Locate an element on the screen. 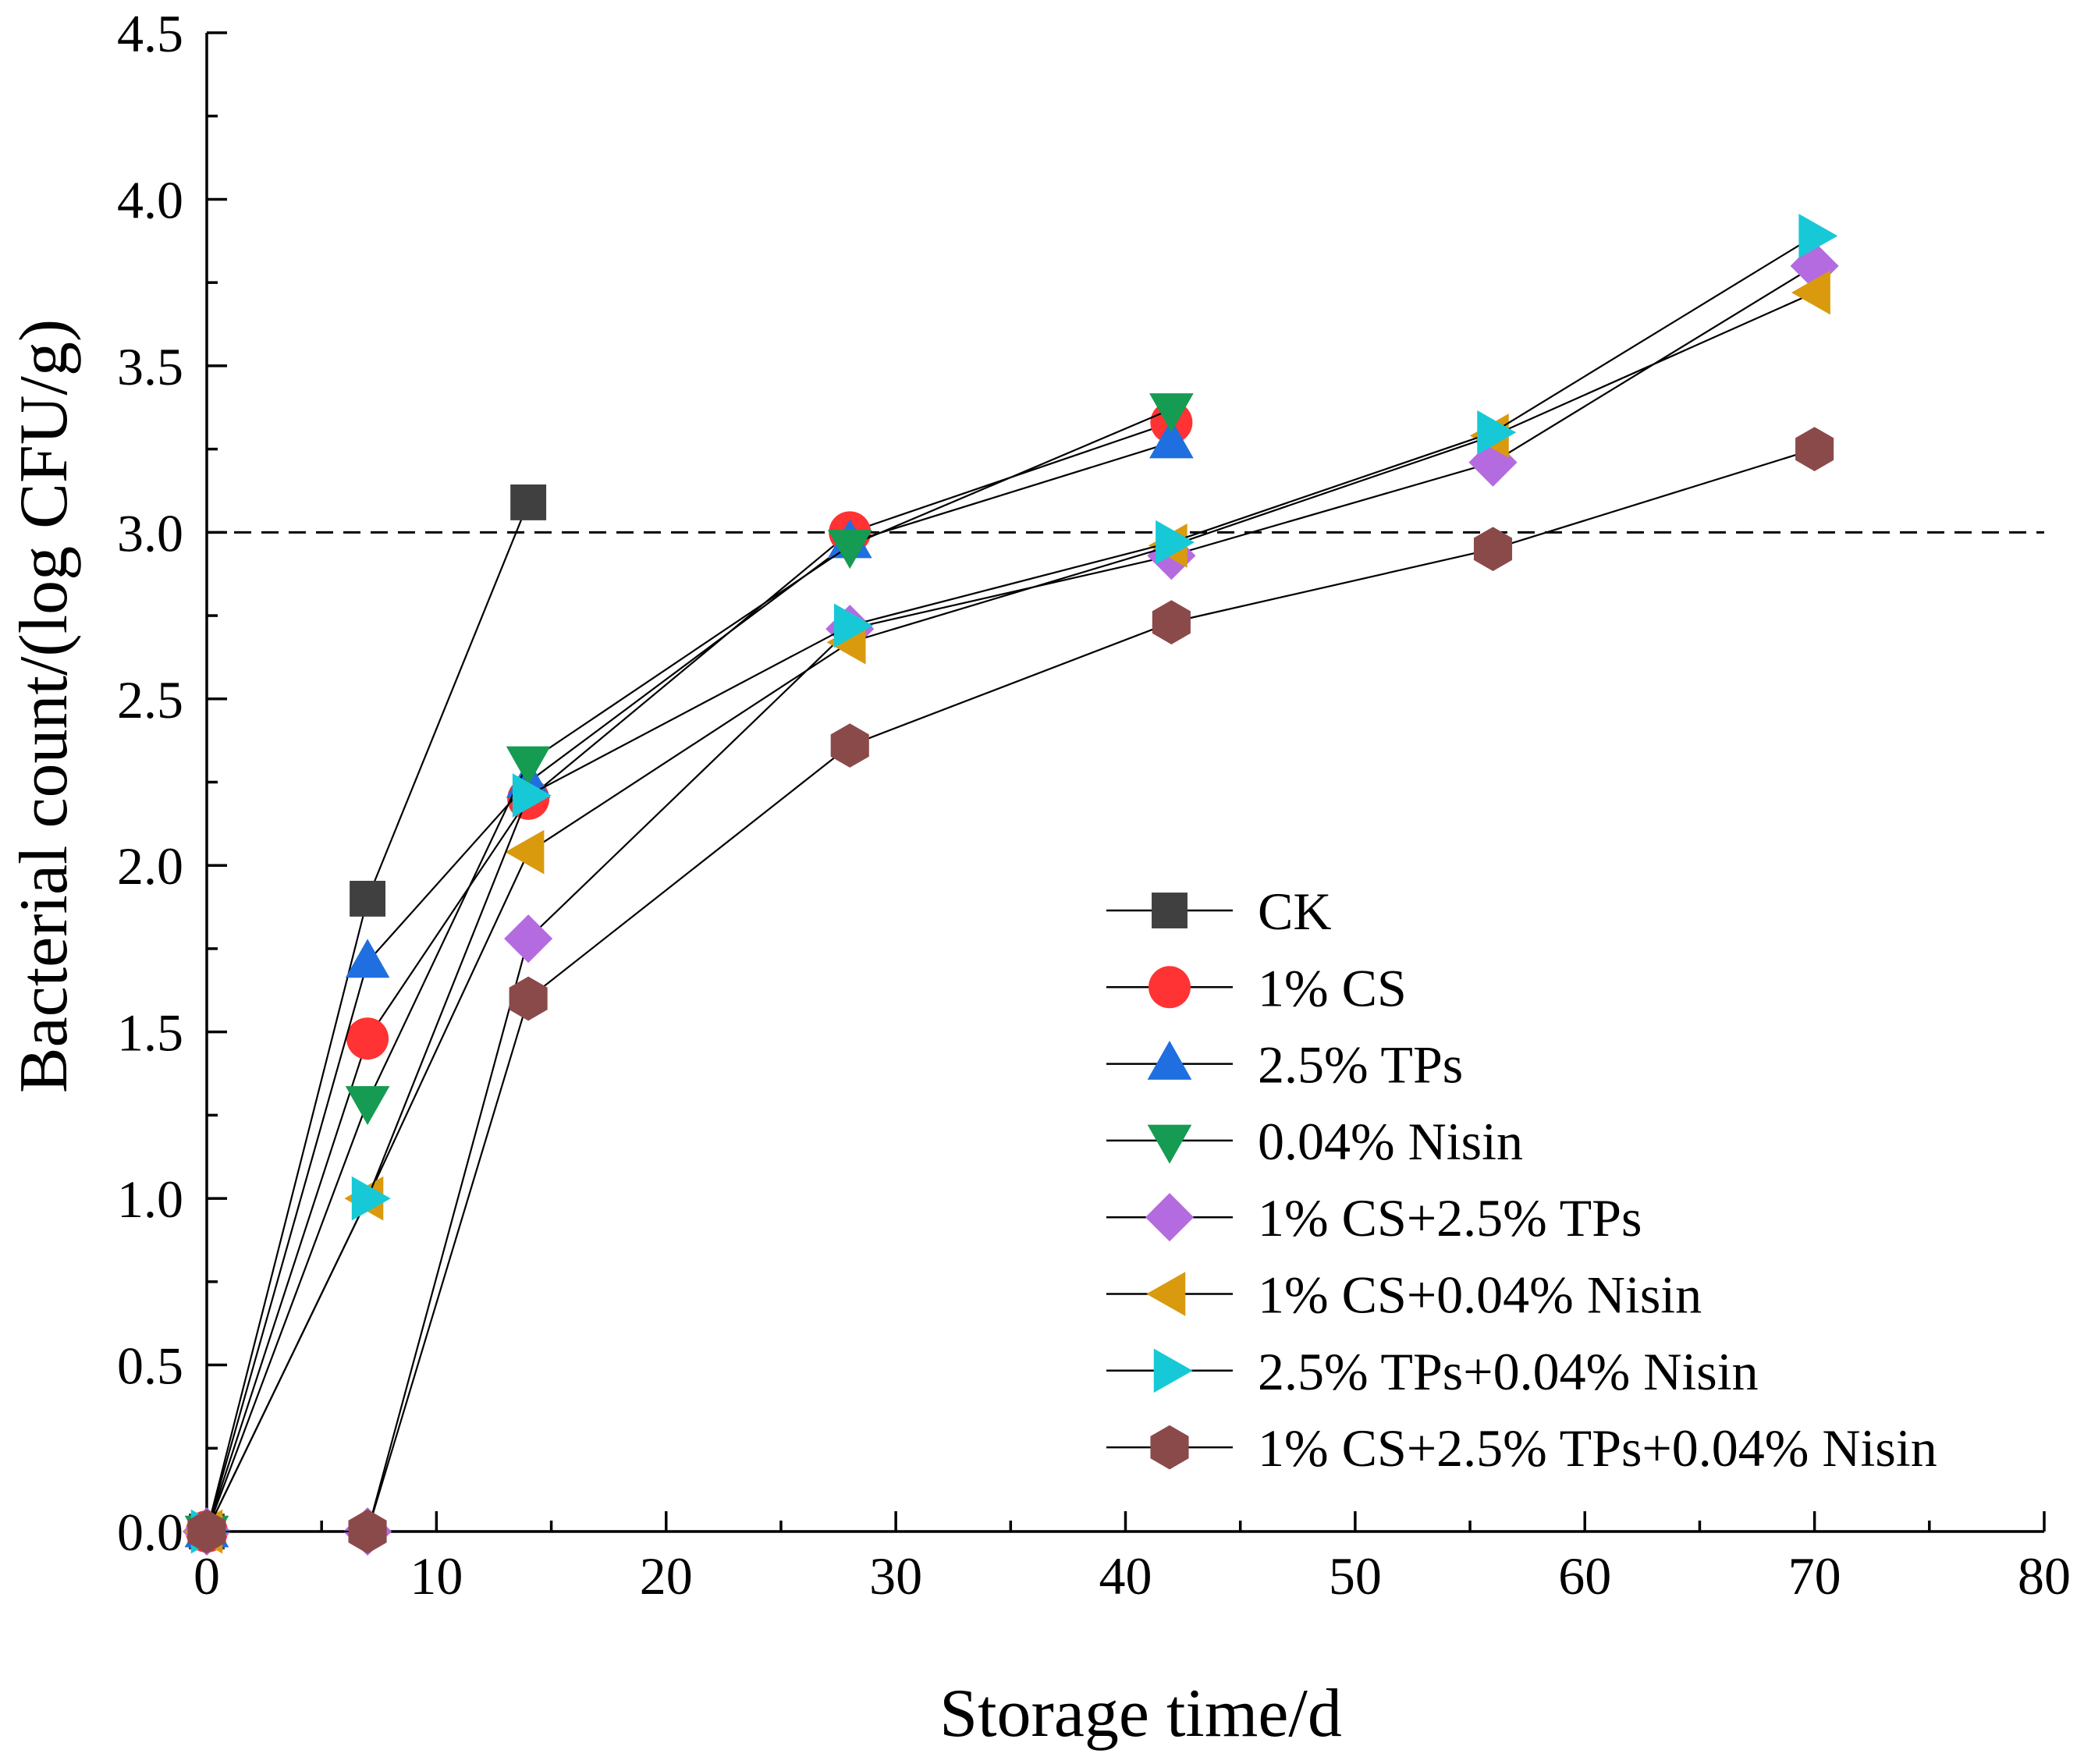 Image resolution: width=2084 pixels, height=1764 pixels. x-tick-label: 50 is located at coordinates (1356, 1576).